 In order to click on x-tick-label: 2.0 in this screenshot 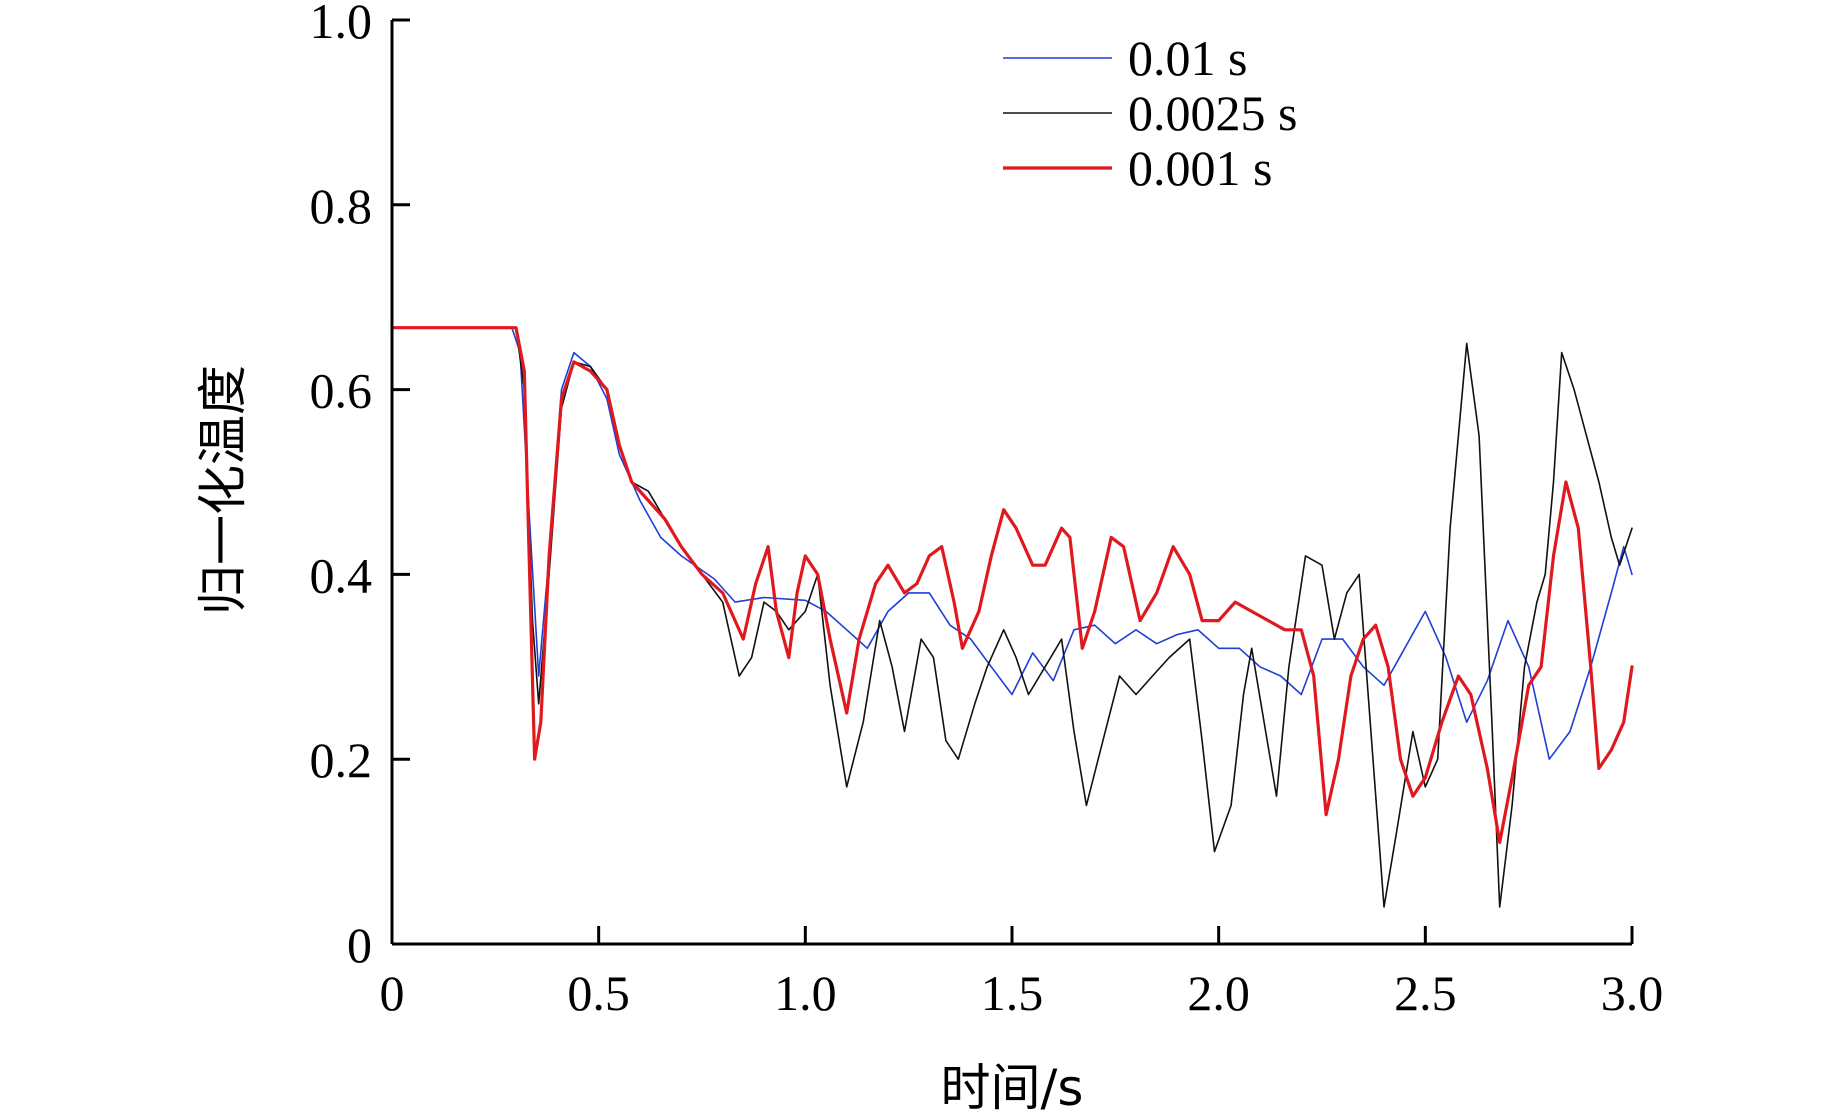, I will do `click(1218, 993)`.